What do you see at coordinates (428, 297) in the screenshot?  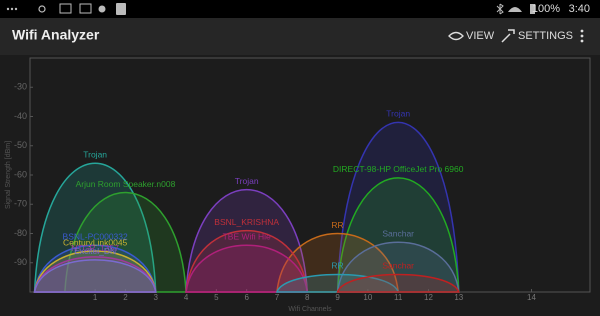 I see `x-tick-label: 12` at bounding box center [428, 297].